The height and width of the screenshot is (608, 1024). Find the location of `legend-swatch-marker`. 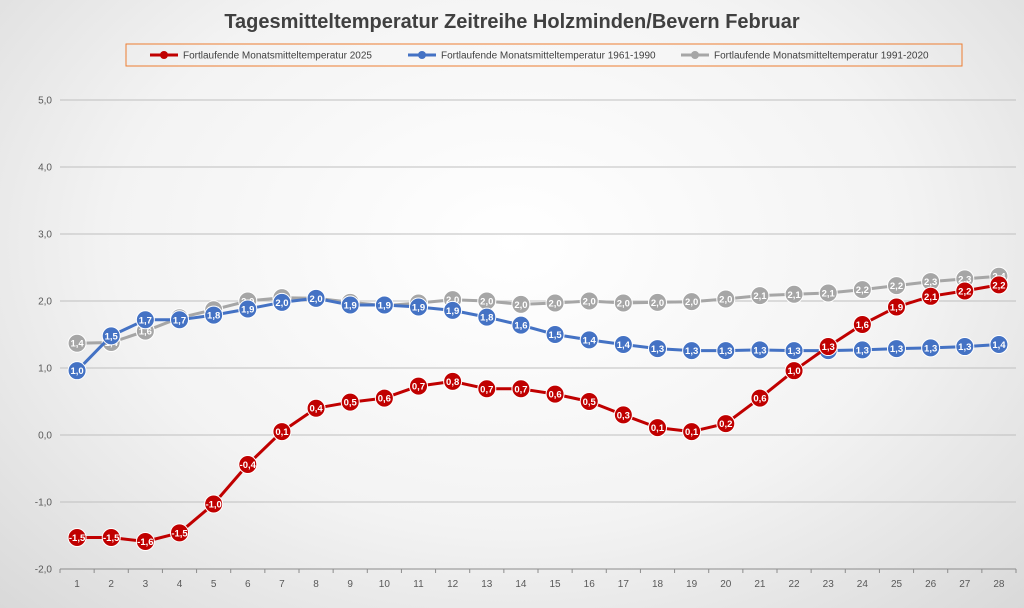

legend-swatch-marker is located at coordinates (422, 55).